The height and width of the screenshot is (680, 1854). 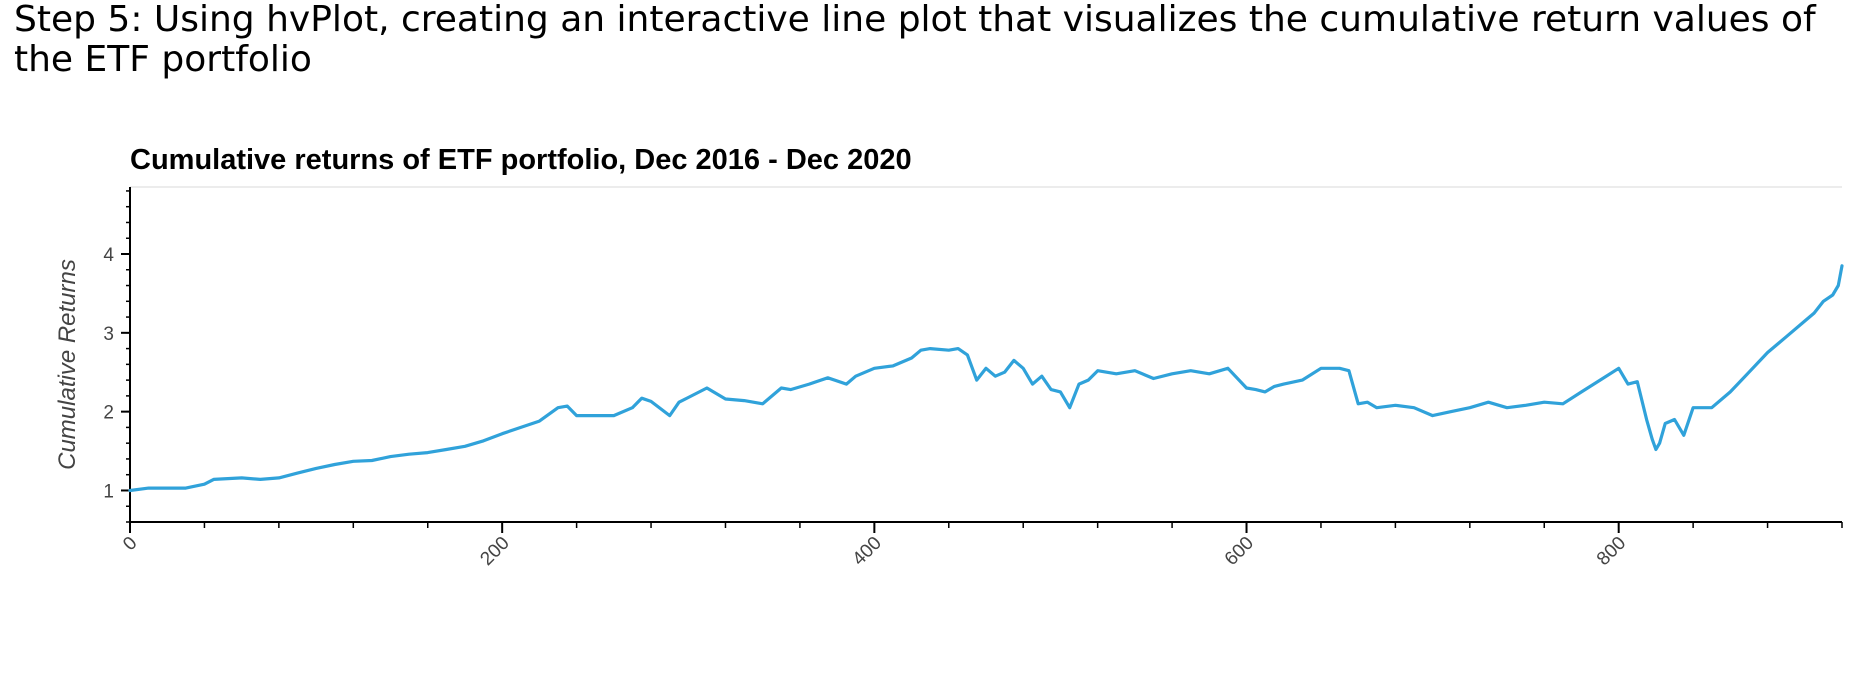 What do you see at coordinates (1239, 551) in the screenshot?
I see `x-tick-label: 600` at bounding box center [1239, 551].